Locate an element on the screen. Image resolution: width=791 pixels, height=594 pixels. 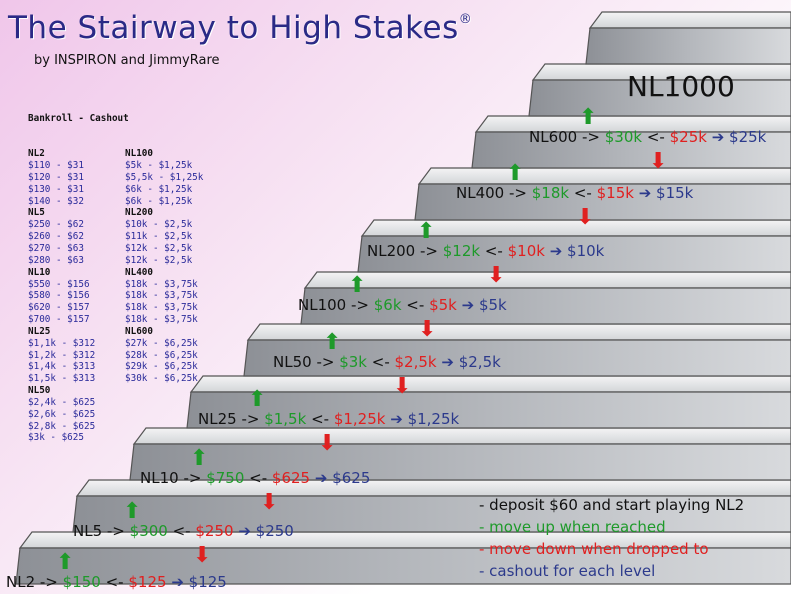
bankroll-level-nl2: NL2 is located at coordinates (36, 154).